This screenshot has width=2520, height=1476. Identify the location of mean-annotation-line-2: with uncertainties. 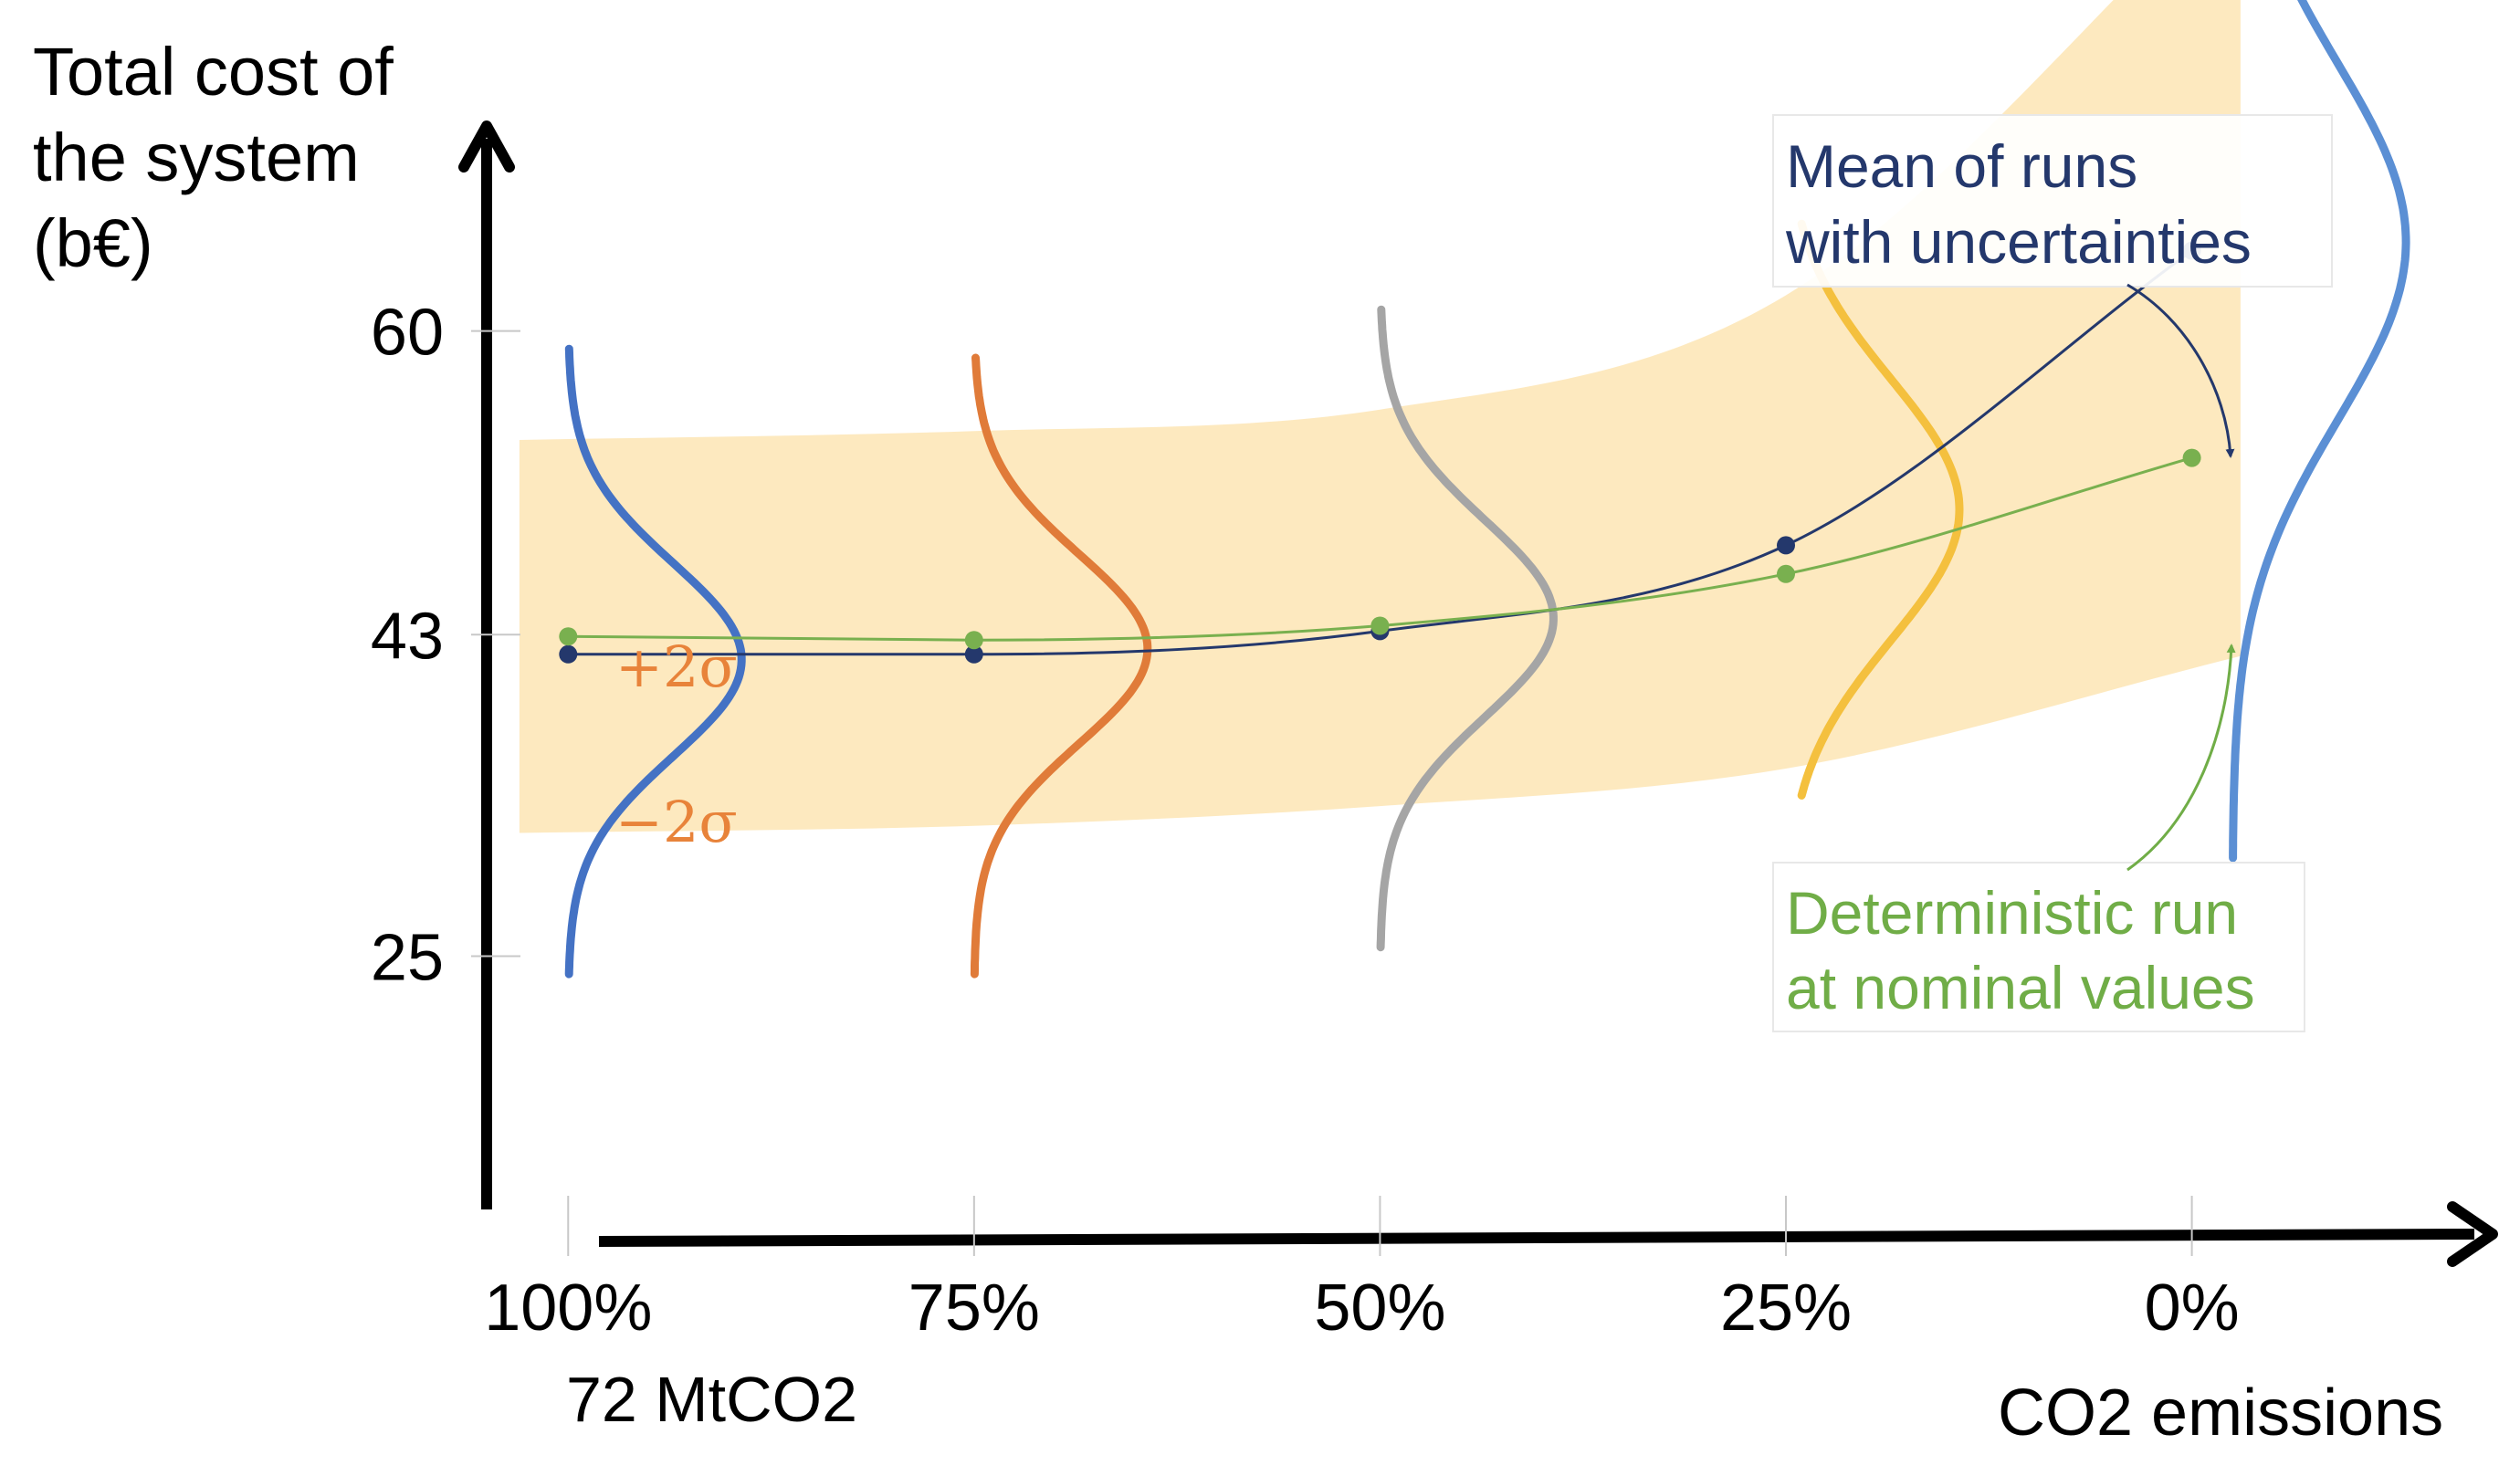
(2018, 242).